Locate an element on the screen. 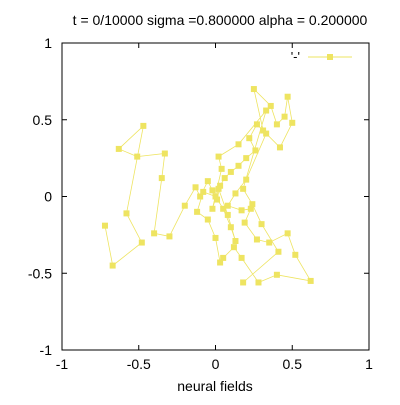 The width and height of the screenshot is (400, 405). x-tick-label: 0.5 is located at coordinates (293, 364).